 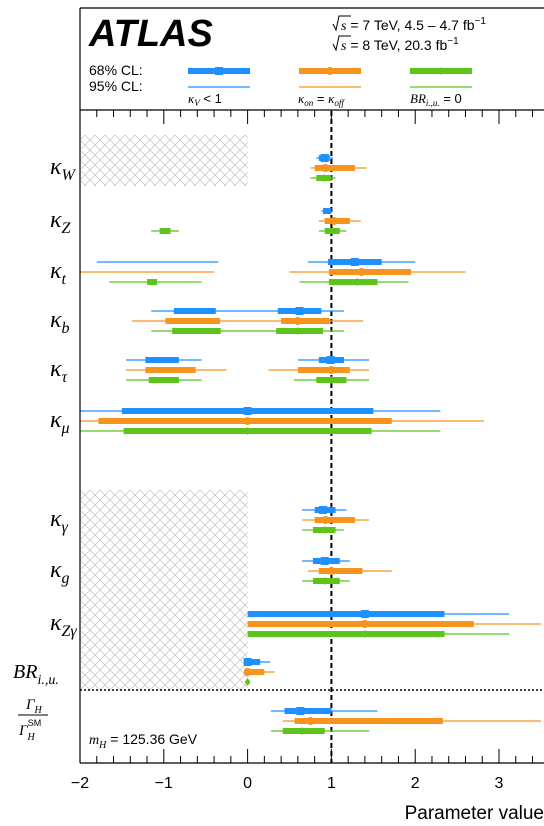 I want to click on energy-text-1: s = 8 TeV, 20.3 fb−1, so click(x=400, y=45).